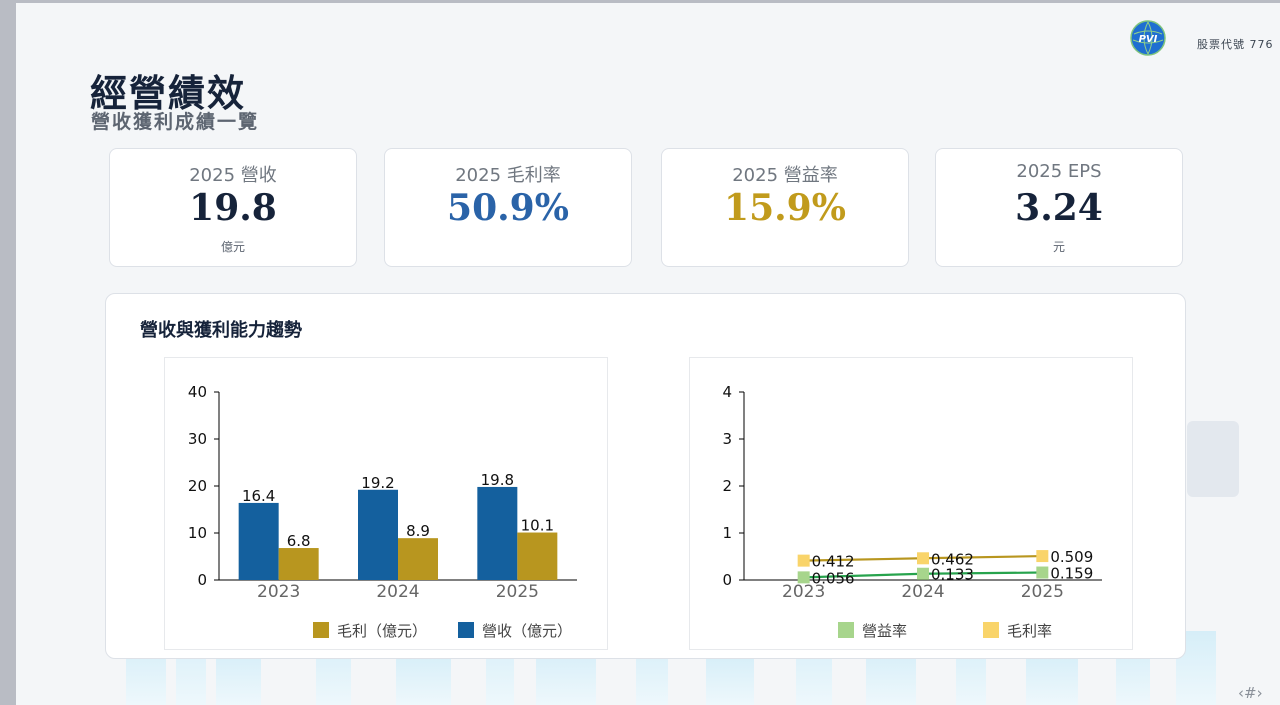 Image resolution: width=1280 pixels, height=705 pixels. What do you see at coordinates (197, 533) in the screenshot?
I see `y-tick-label: 10` at bounding box center [197, 533].